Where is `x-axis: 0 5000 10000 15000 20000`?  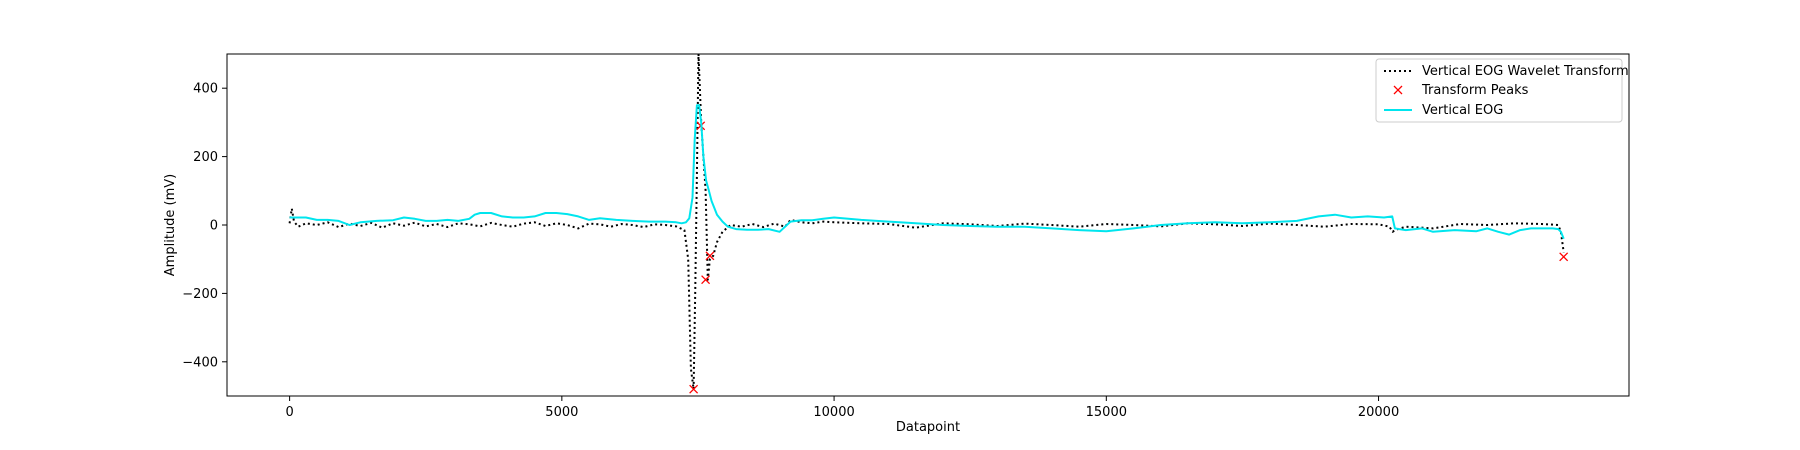 x-axis: 0 5000 10000 15000 20000 is located at coordinates (842, 408).